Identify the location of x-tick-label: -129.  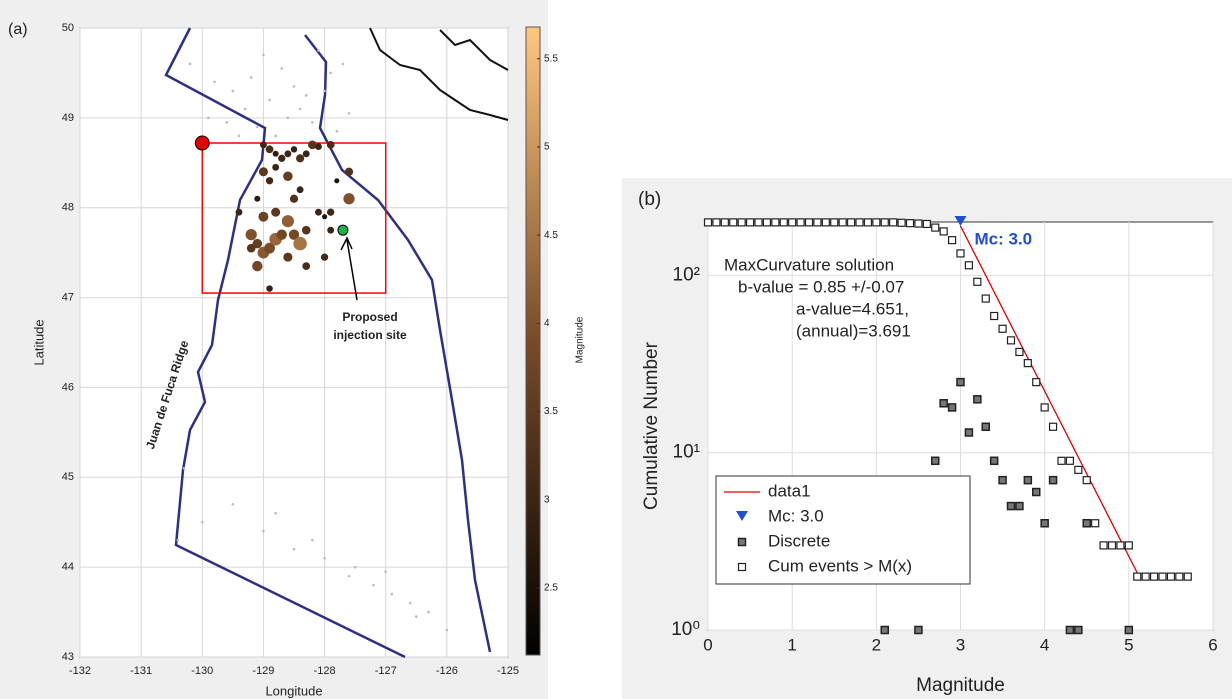
(263, 671).